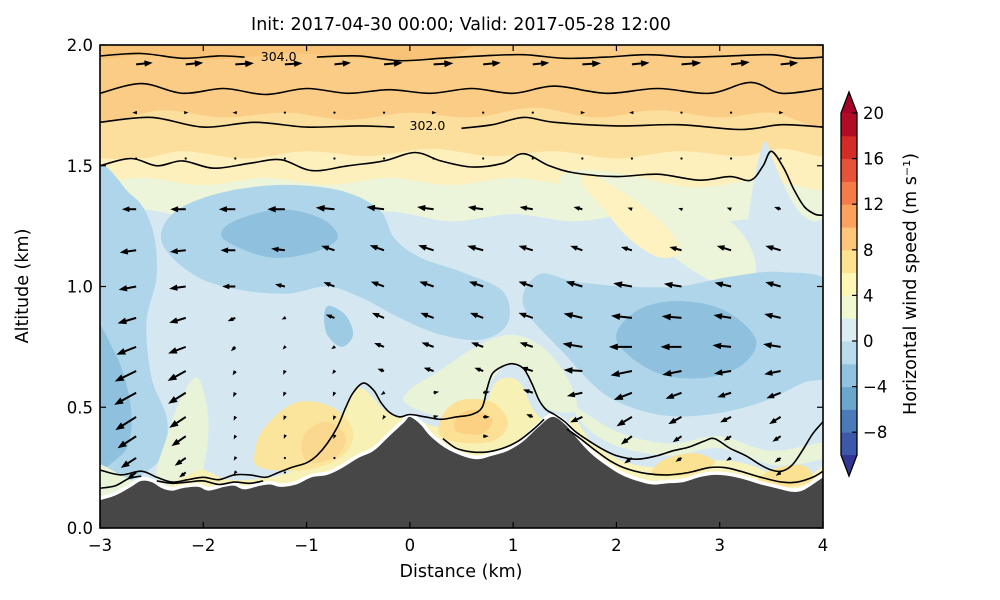 The width and height of the screenshot is (1000, 600). I want to click on wind-speed-band-pale-yellow-tongue-right, so click(631, 215).